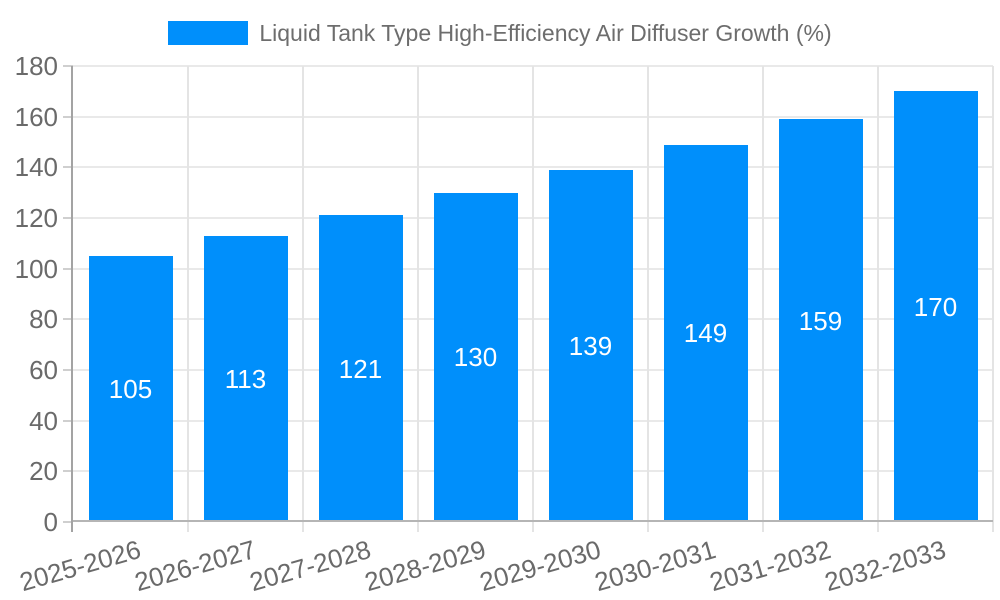  I want to click on y-axis-tick-label: 140, so click(36, 167).